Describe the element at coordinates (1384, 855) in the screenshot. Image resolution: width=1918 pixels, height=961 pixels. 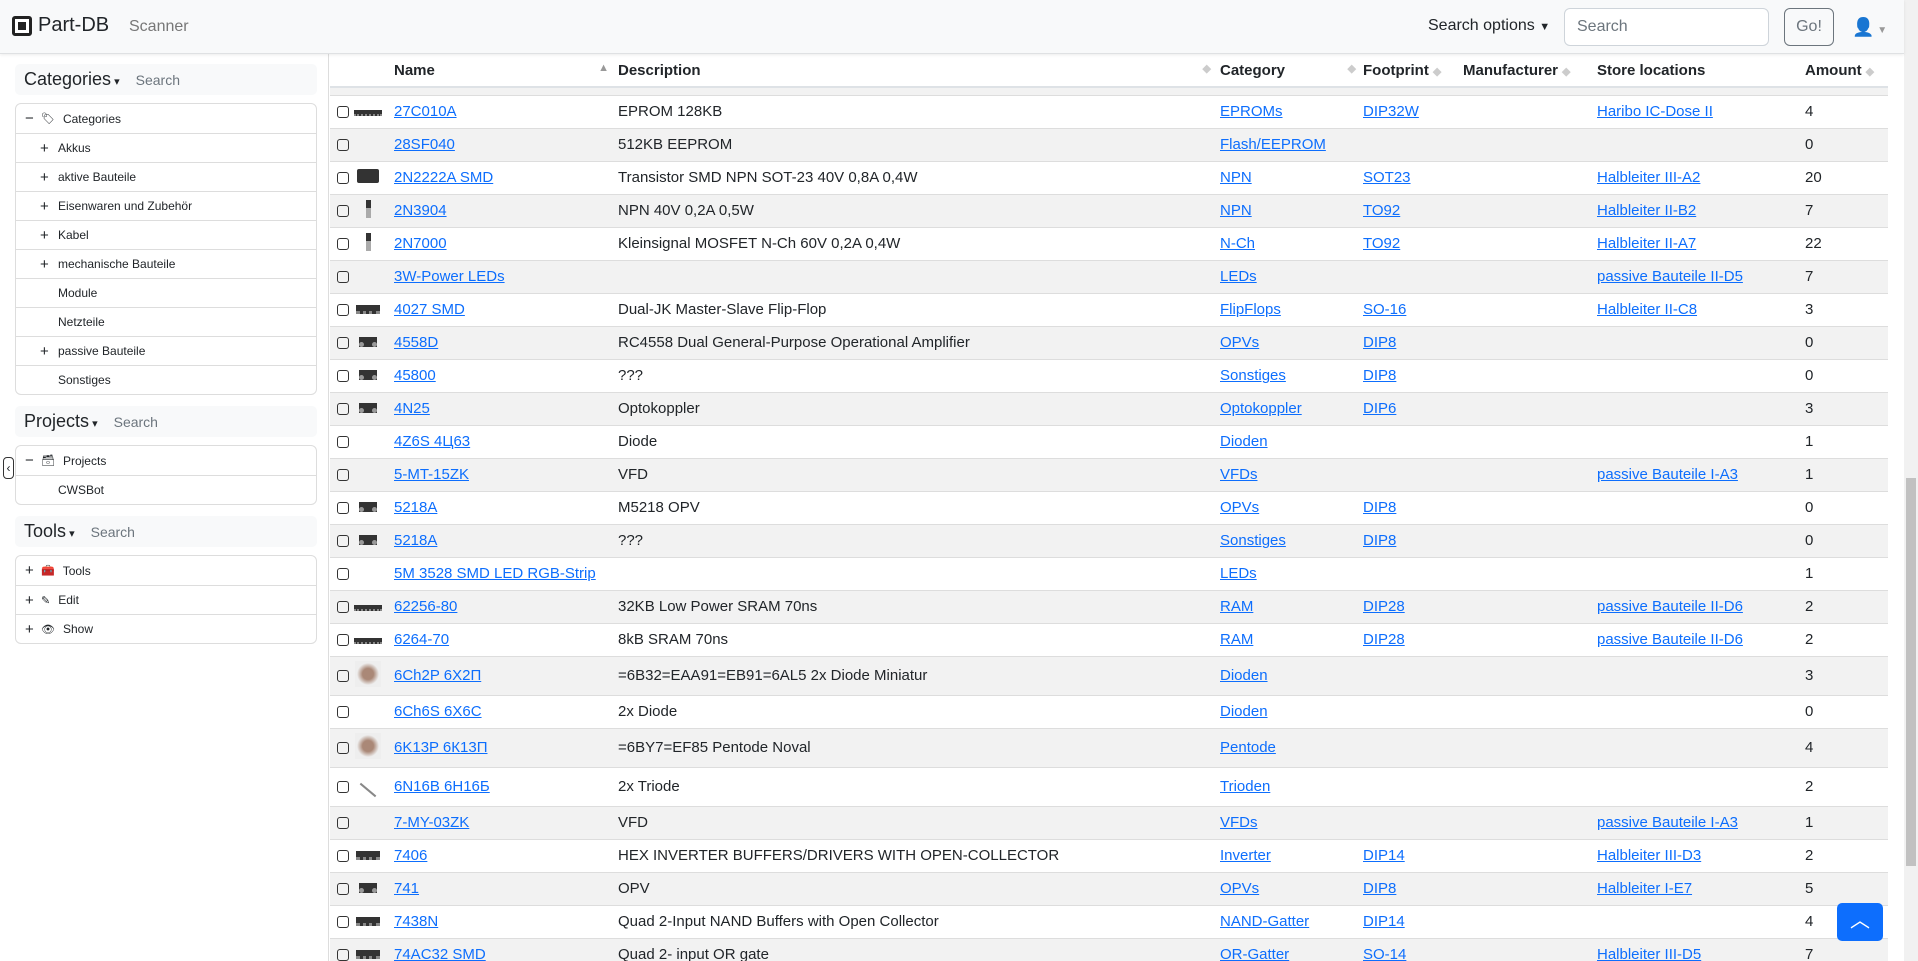
I see `footprint-link: DIP14` at that location.